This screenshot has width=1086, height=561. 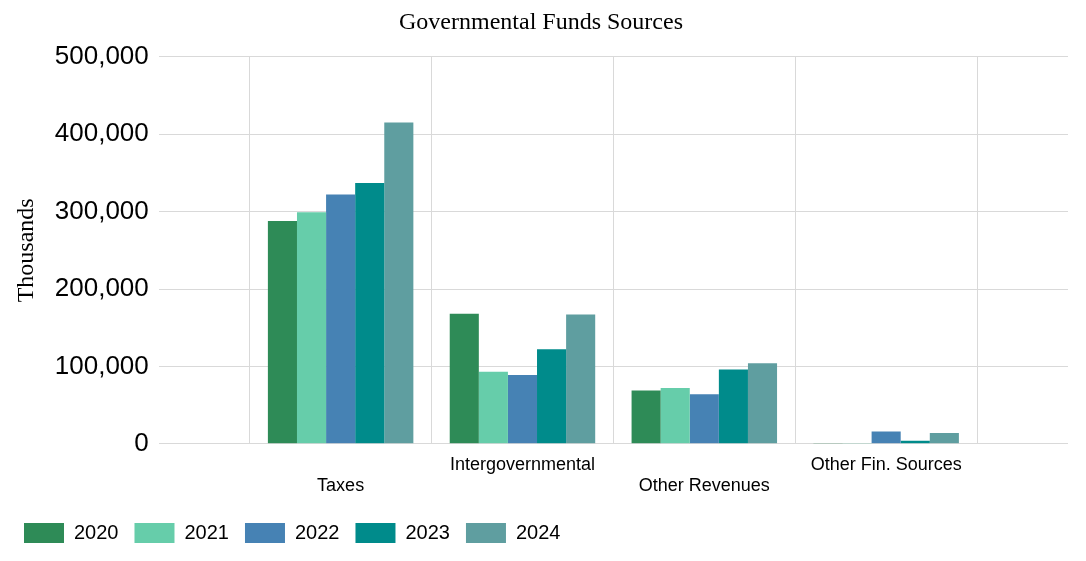 What do you see at coordinates (341, 485) in the screenshot?
I see `x-tick-label: Taxes` at bounding box center [341, 485].